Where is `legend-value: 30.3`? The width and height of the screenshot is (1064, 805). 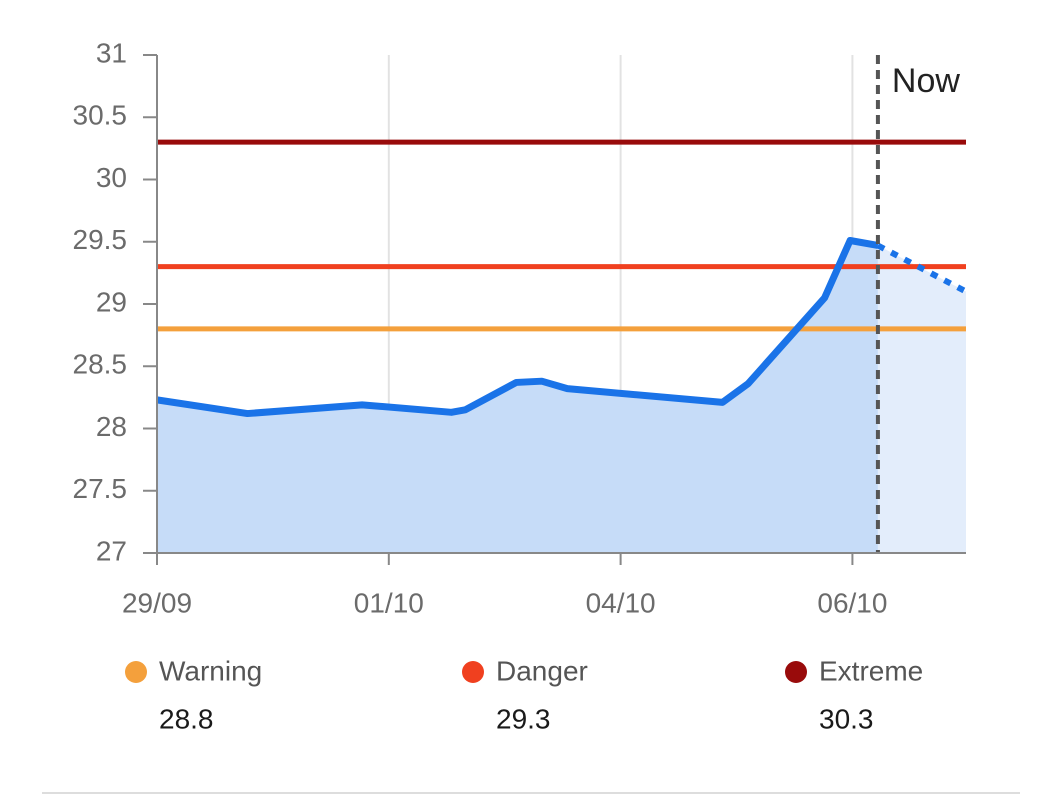
legend-value: 30.3 is located at coordinates (846, 718).